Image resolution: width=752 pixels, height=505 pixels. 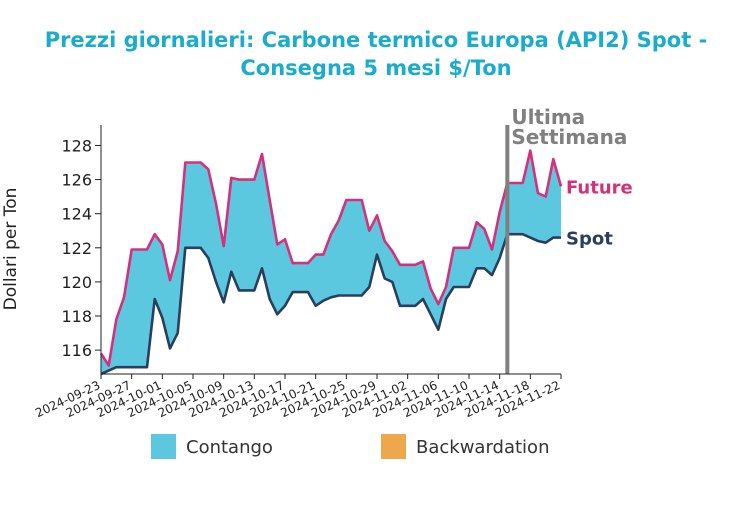 I want to click on legend-swatch-backwardation, so click(x=393, y=446).